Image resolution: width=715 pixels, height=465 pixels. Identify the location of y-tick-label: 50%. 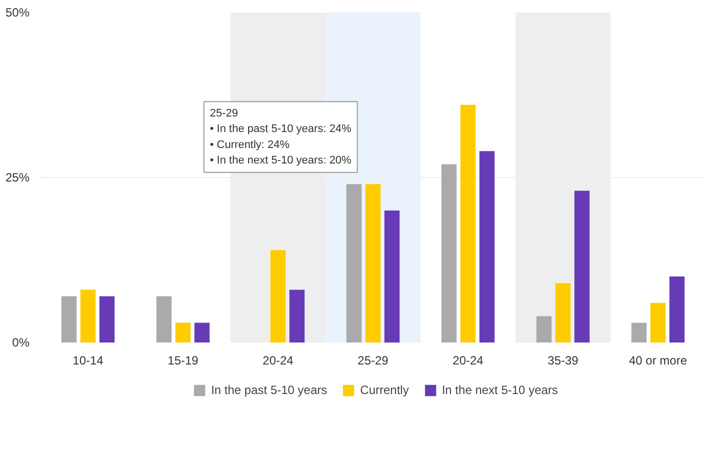
(17, 13).